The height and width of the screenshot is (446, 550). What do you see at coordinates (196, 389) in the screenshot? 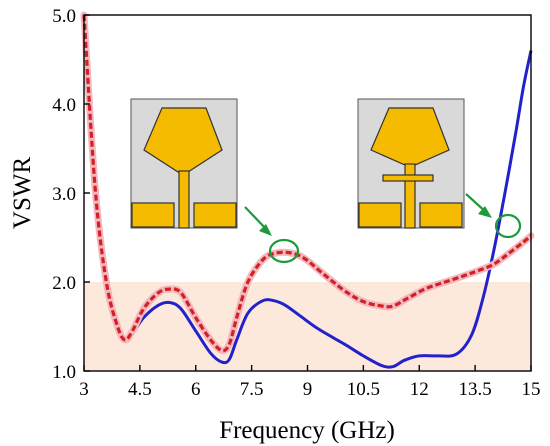
I see `x-tick-label-2: 6` at bounding box center [196, 389].